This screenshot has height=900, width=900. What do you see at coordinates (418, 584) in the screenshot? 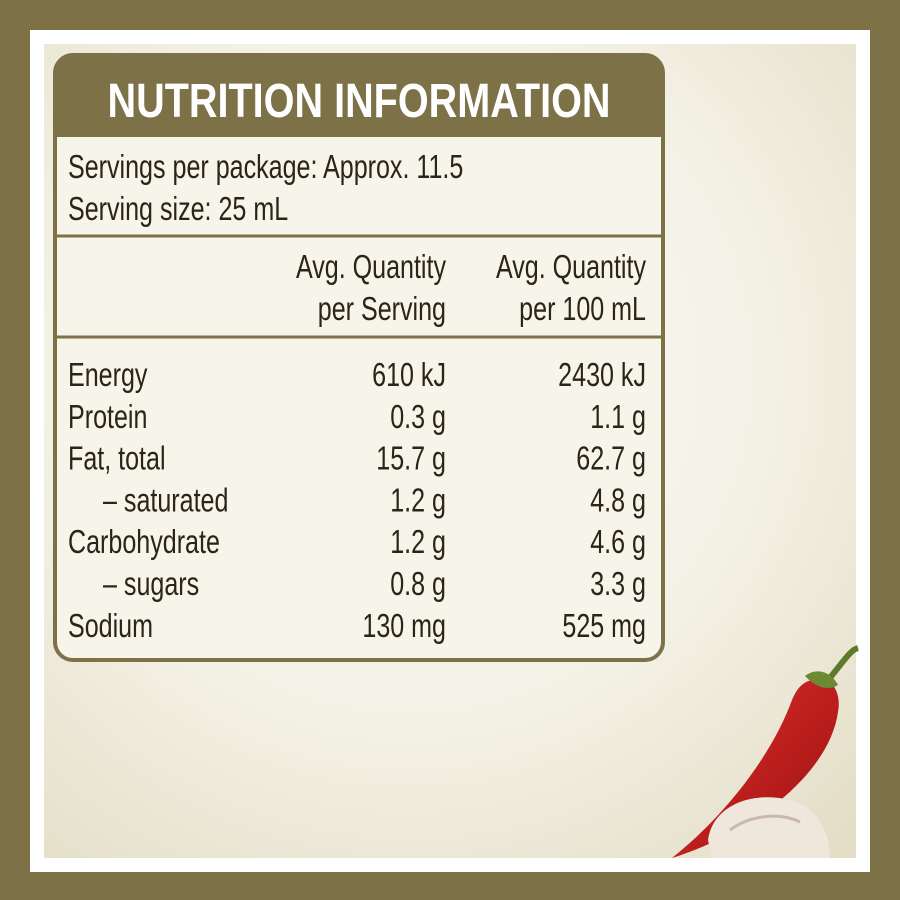
I see `nutrient-value: 0.8 g` at bounding box center [418, 584].